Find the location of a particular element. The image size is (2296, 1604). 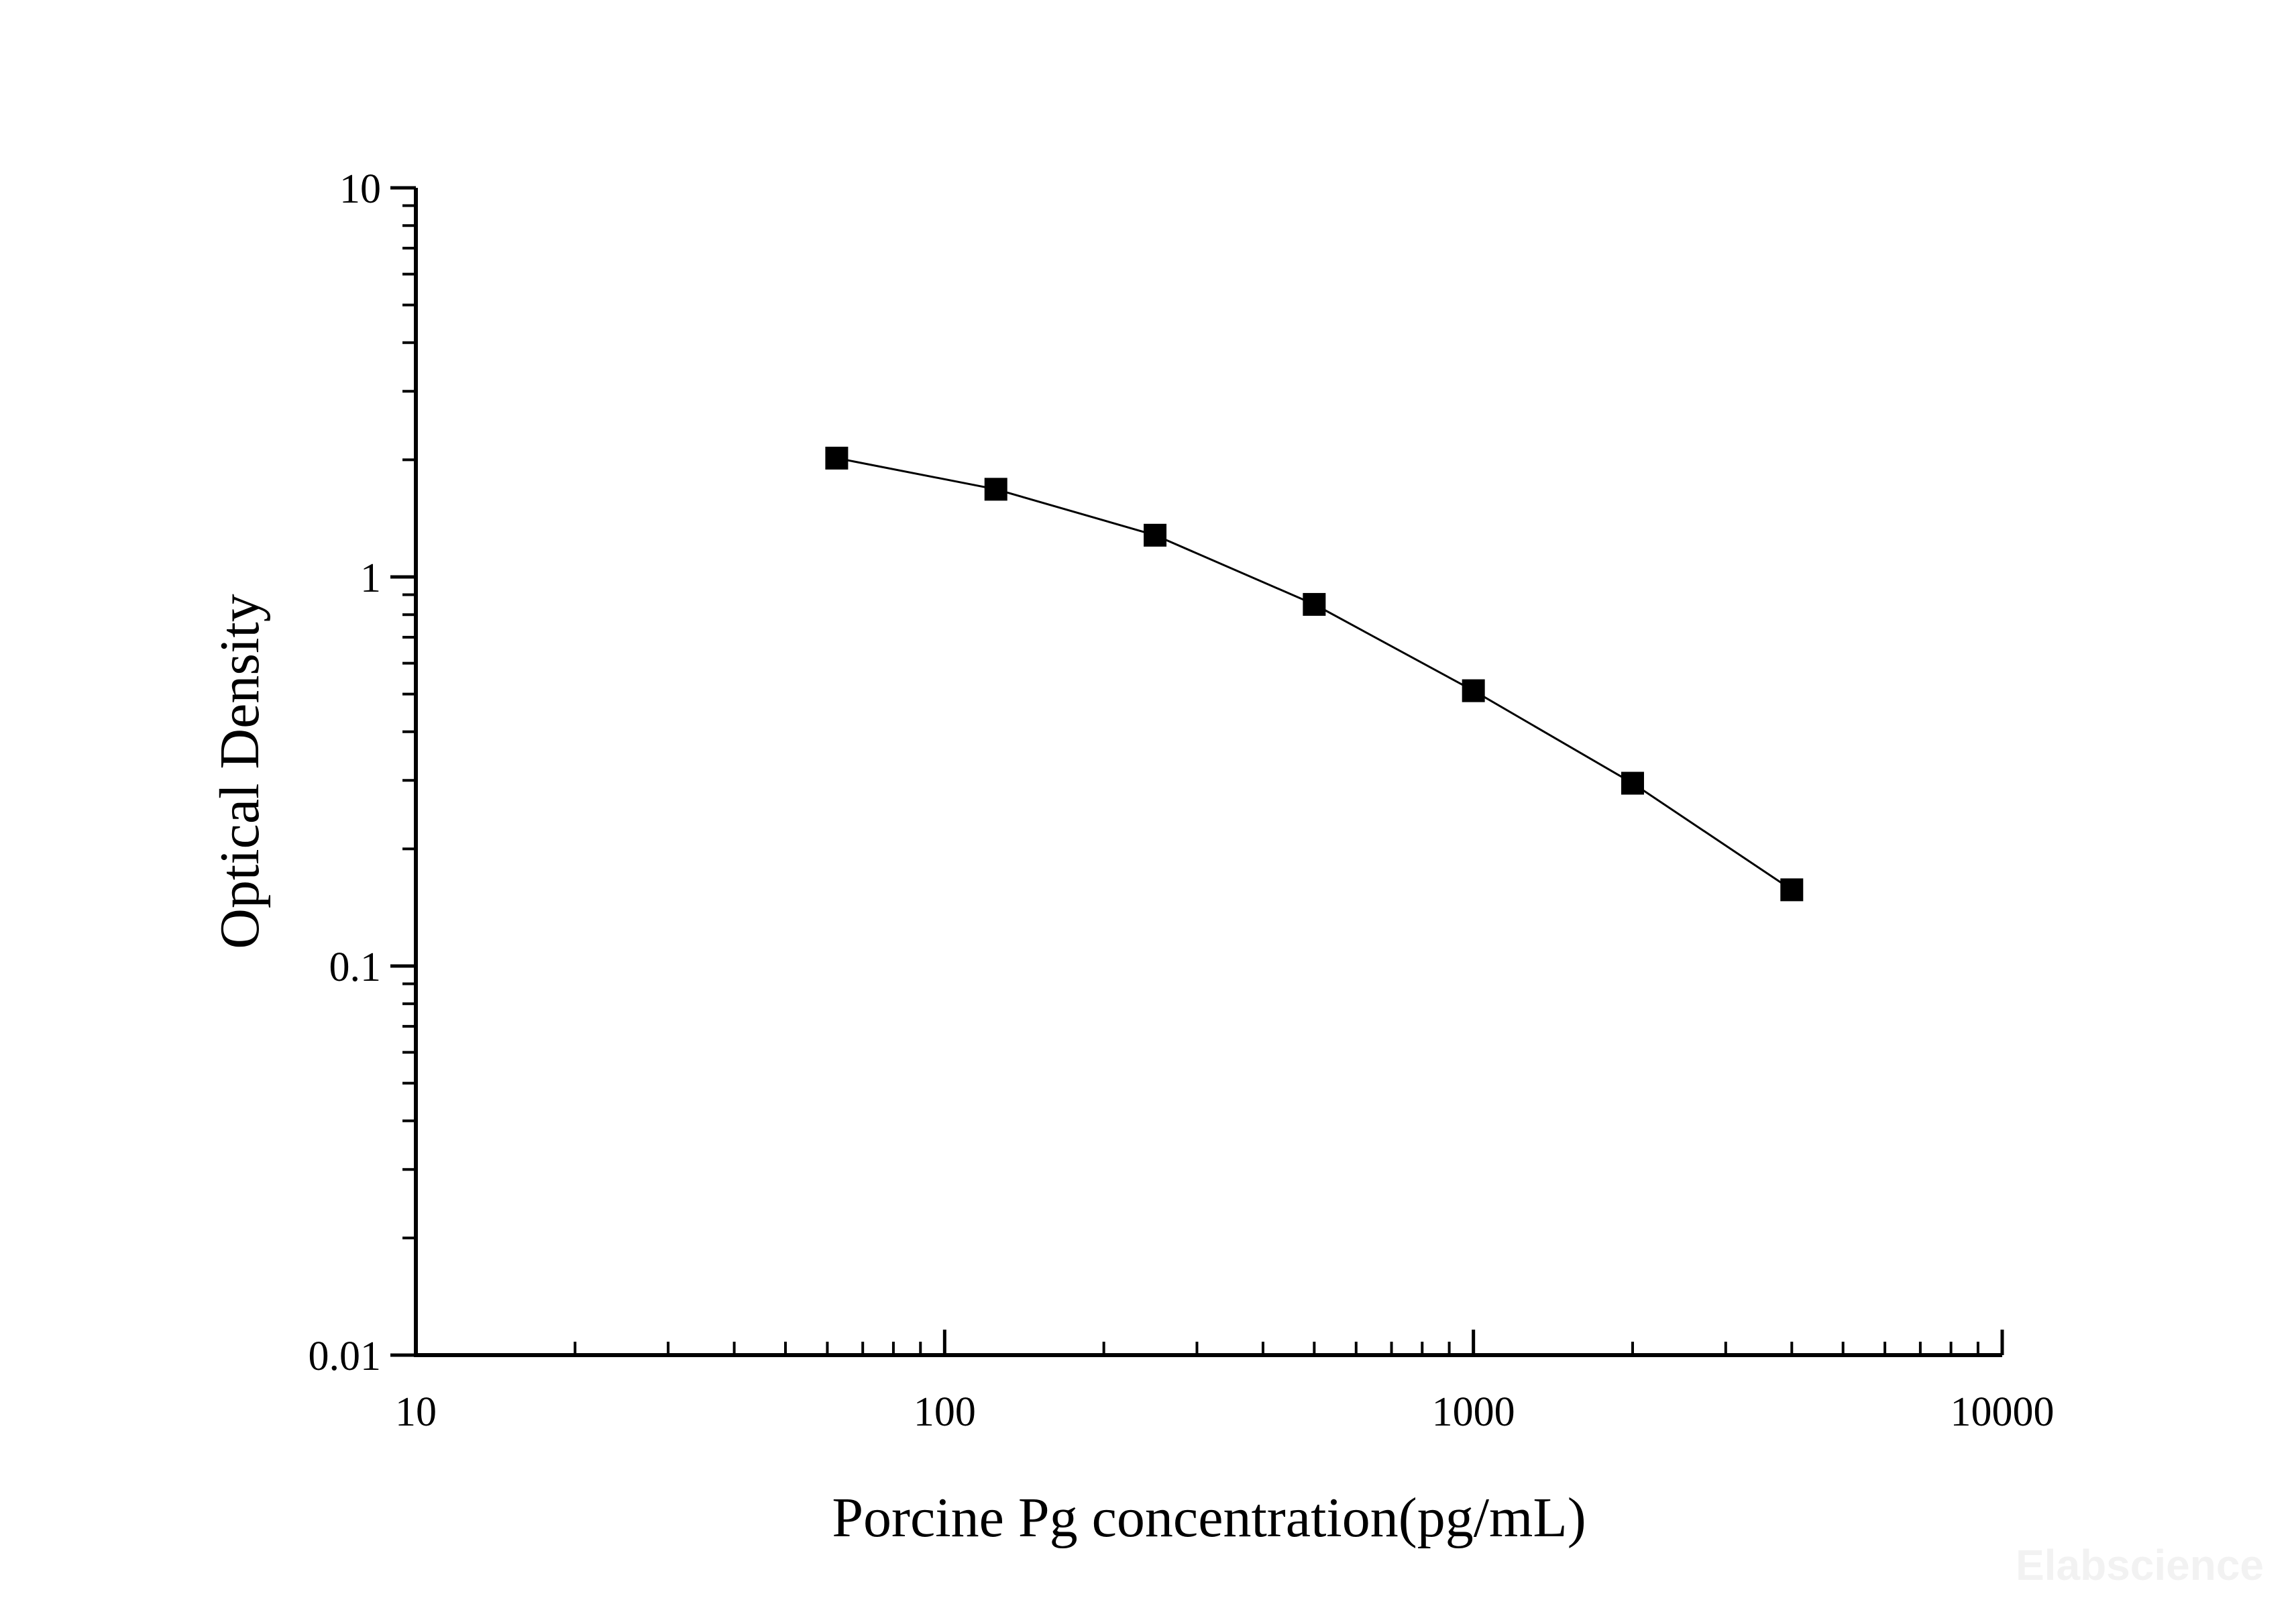

x-axis-minor-ticks is located at coordinates (1276, 1348).